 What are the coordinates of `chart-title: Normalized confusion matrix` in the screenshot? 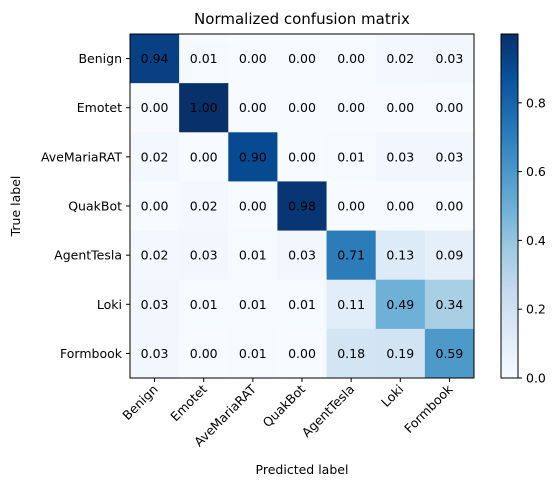 It's located at (302, 19).